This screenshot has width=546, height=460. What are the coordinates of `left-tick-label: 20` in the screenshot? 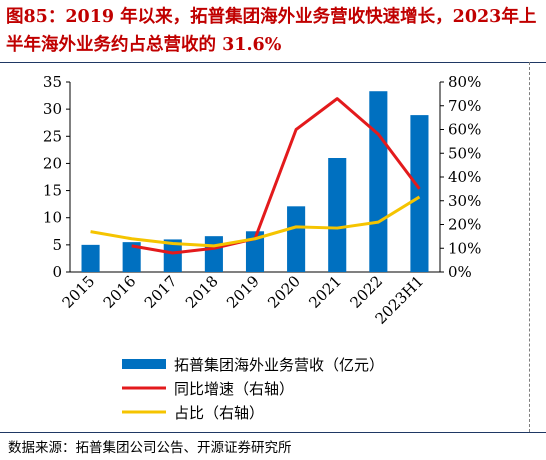 It's located at (52, 163).